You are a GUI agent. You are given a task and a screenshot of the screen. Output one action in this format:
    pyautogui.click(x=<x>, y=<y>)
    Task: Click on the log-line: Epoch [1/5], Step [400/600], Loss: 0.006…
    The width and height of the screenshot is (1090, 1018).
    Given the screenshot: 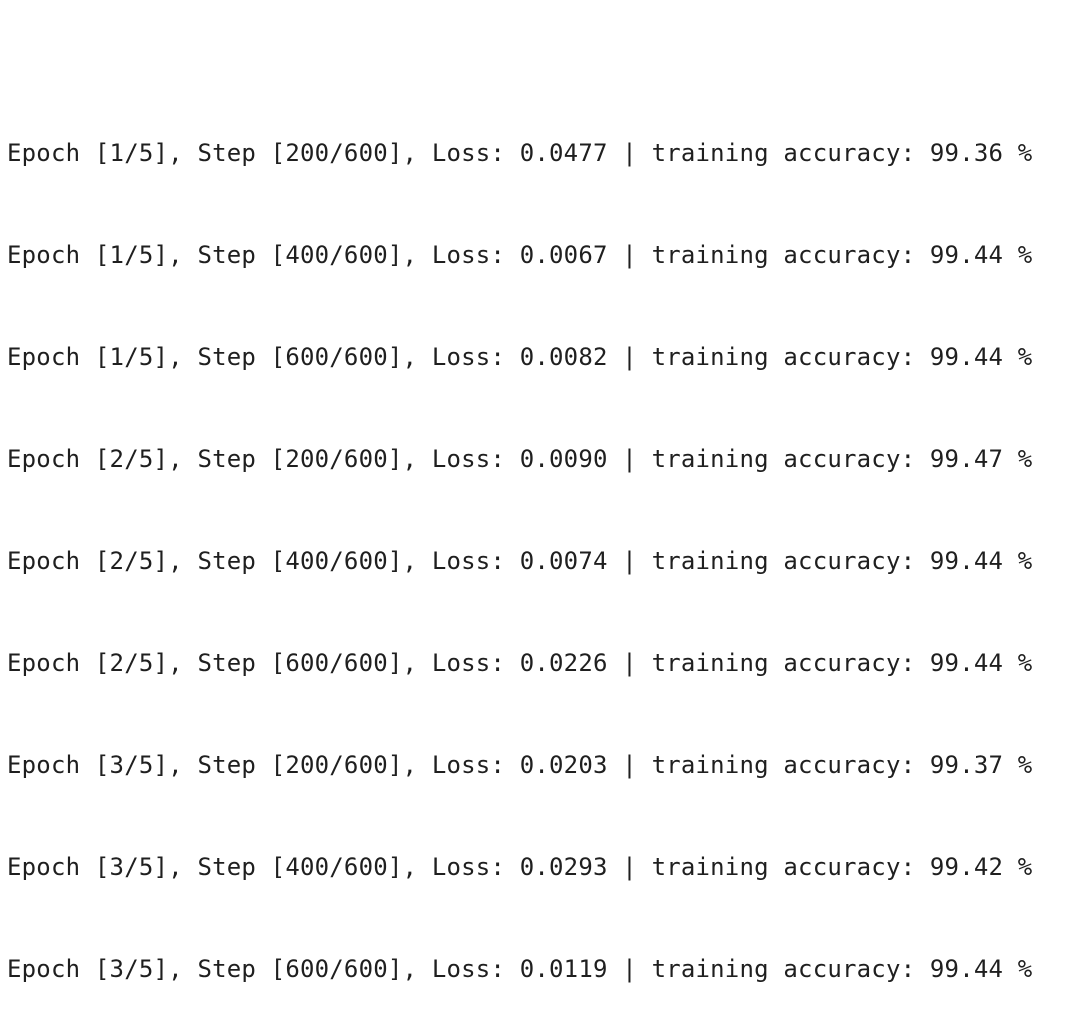 What is the action you would take?
    pyautogui.click(x=520, y=255)
    